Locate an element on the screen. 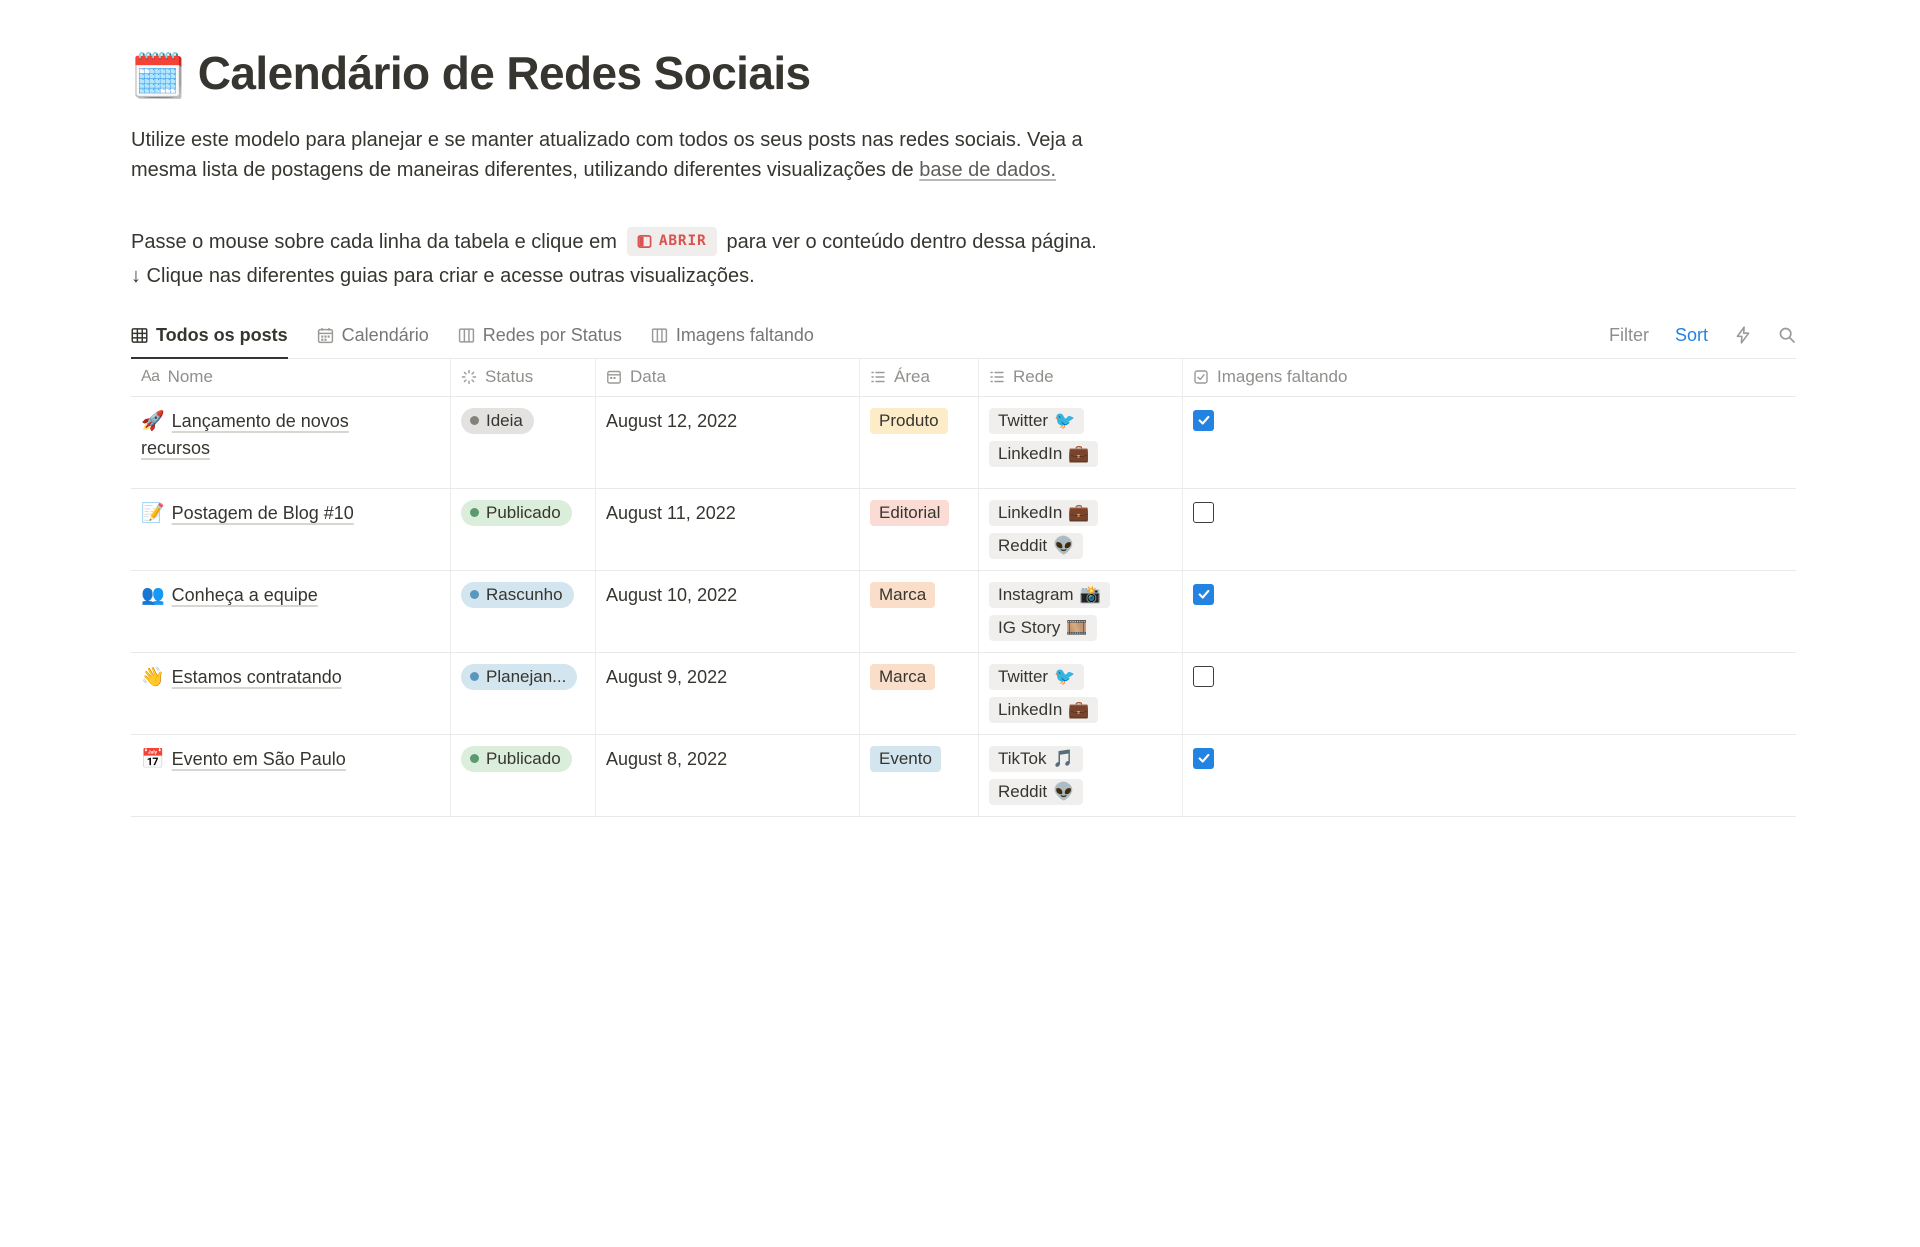 Image resolution: width=1920 pixels, height=1247 pixels. cell-nome: 📅 Evento em São Paulo is located at coordinates (291, 775).